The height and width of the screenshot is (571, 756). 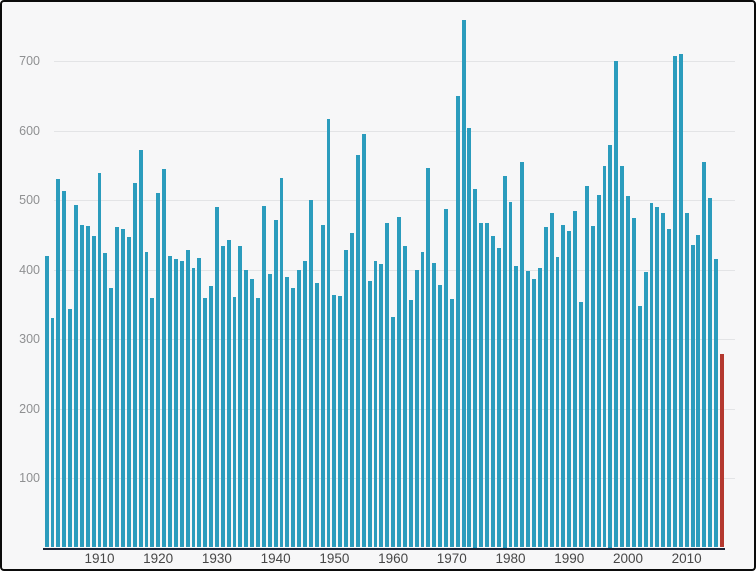 What do you see at coordinates (316, 415) in the screenshot?
I see `bar-1947` at bounding box center [316, 415].